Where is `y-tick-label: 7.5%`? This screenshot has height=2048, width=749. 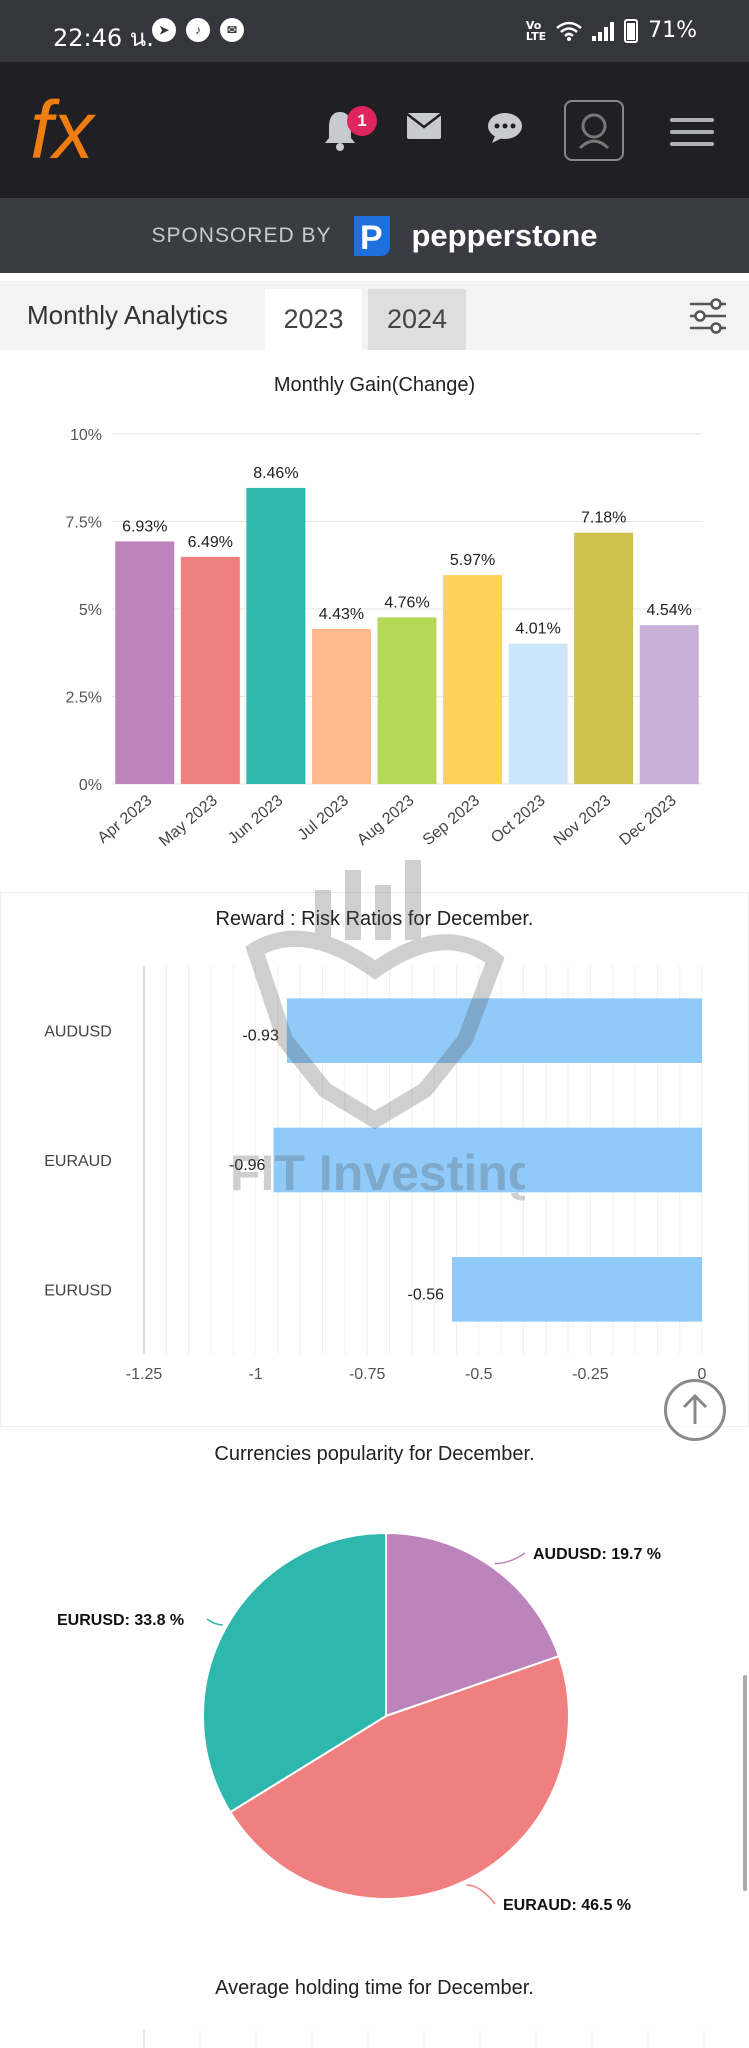 y-tick-label: 7.5% is located at coordinates (84, 523).